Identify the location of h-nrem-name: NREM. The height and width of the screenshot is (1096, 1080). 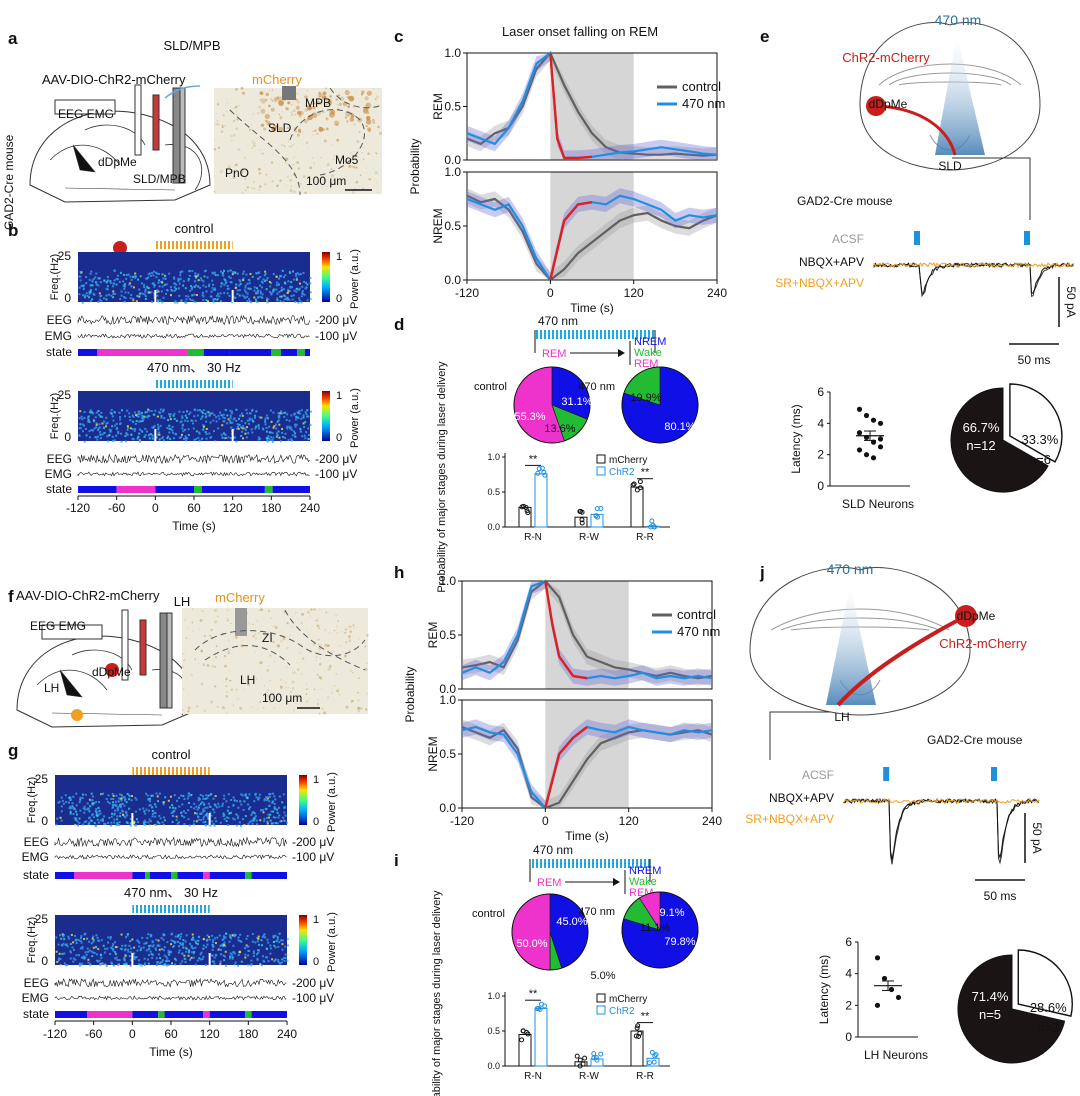
(433, 753).